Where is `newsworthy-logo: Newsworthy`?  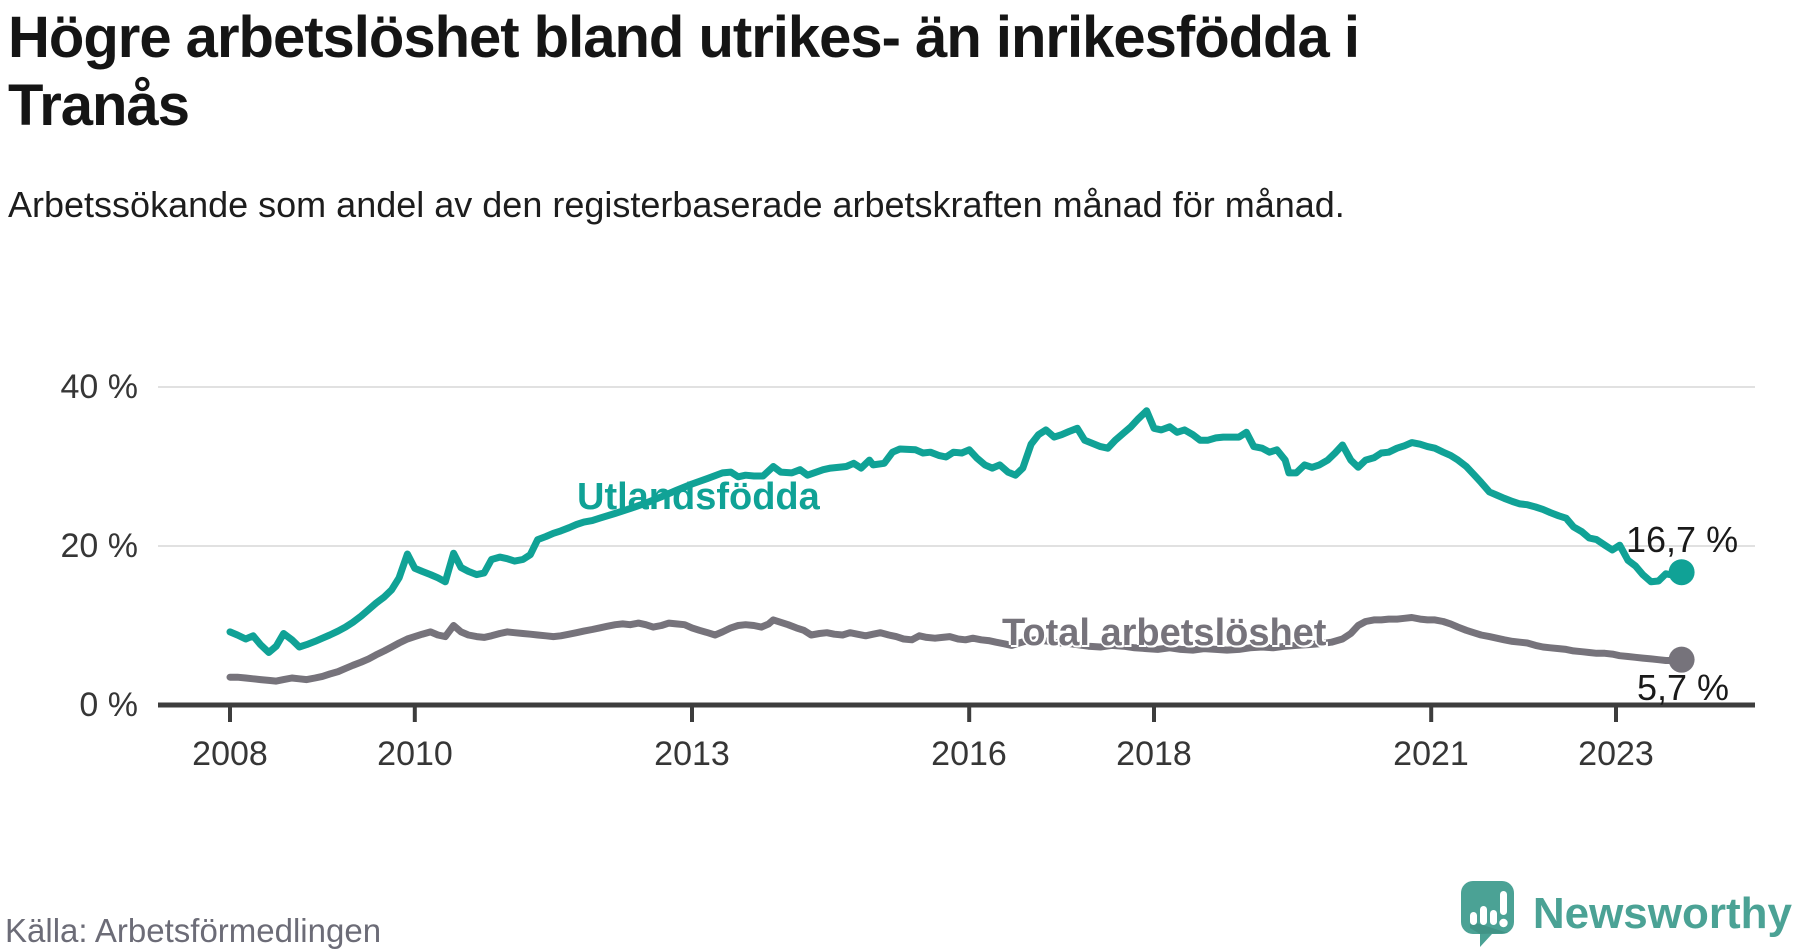 newsworthy-logo: Newsworthy is located at coordinates (1626, 914).